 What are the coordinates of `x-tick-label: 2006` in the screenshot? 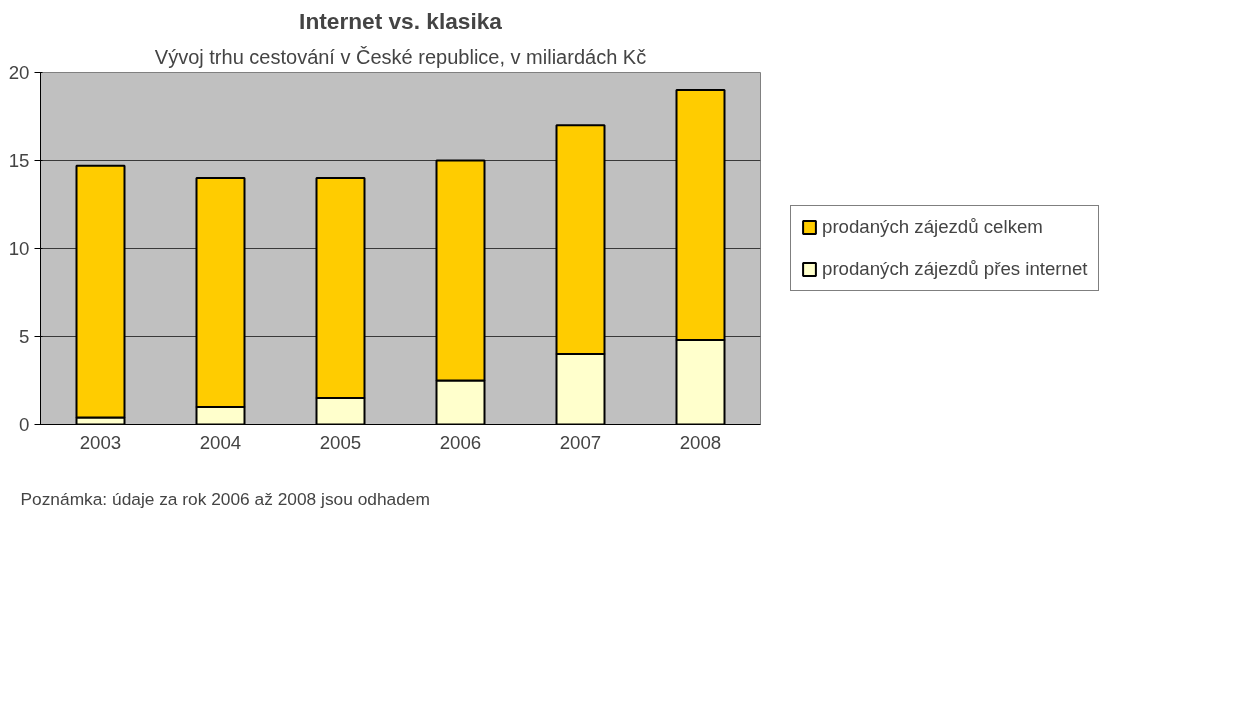 It's located at (460, 442).